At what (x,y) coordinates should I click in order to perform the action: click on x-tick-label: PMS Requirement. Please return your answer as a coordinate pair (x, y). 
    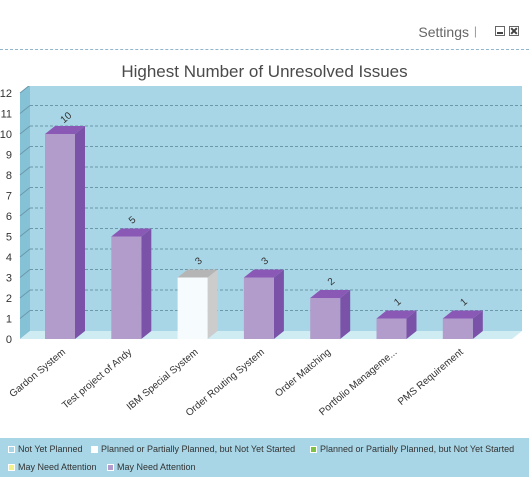
    Looking at the image, I should click on (431, 377).